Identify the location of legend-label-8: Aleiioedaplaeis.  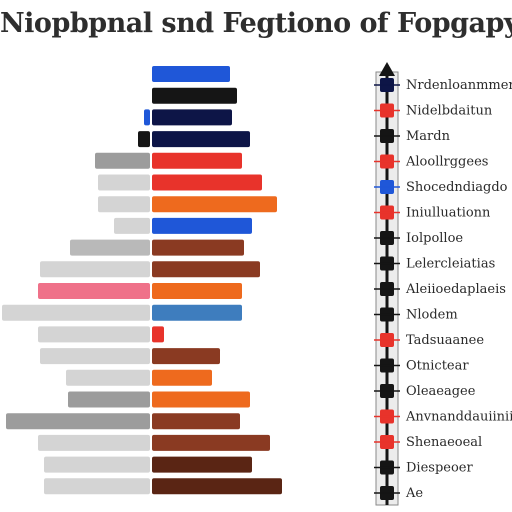
(455, 289).